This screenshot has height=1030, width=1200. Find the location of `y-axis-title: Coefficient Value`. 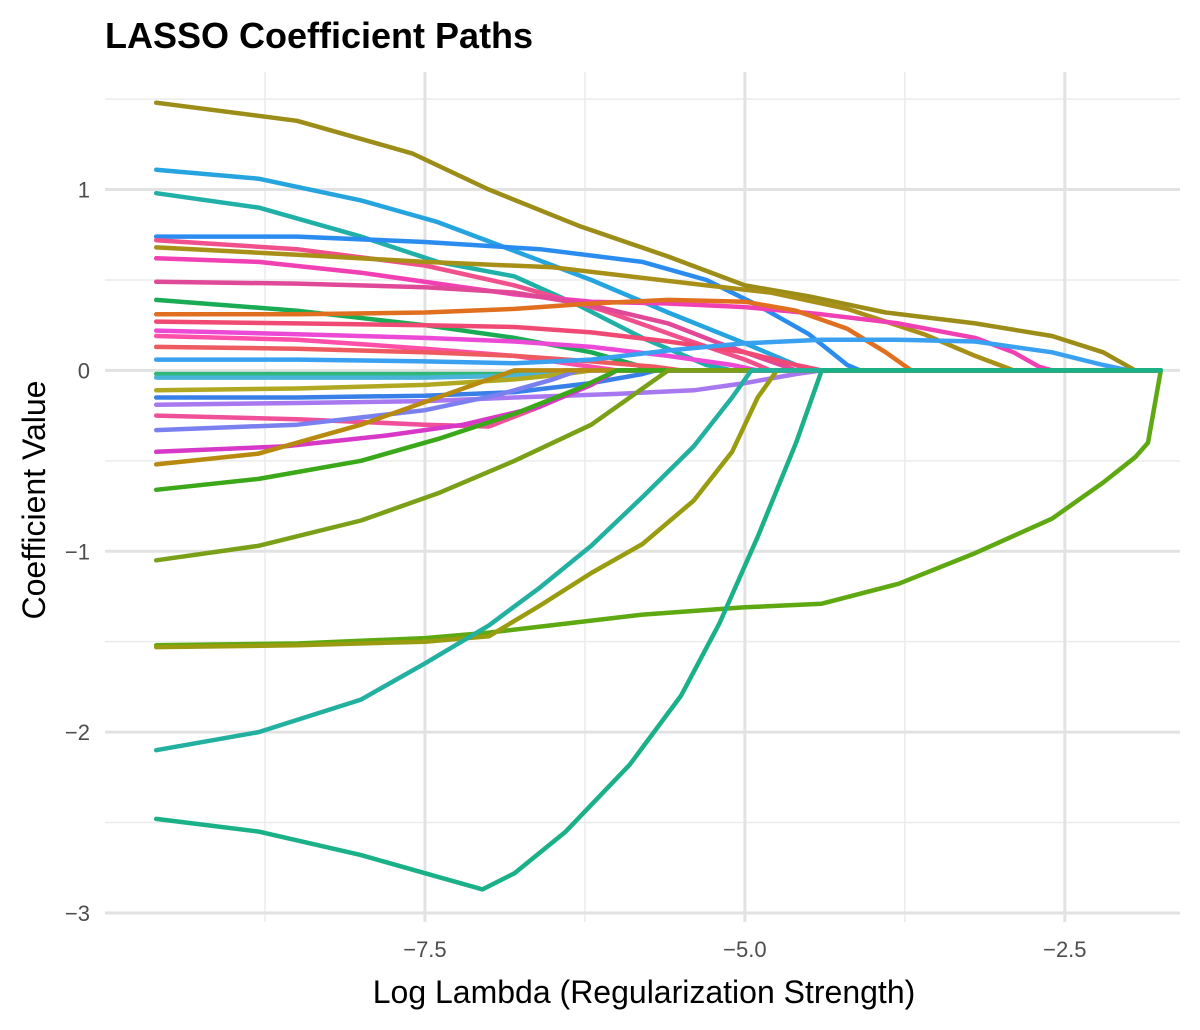

y-axis-title: Coefficient Value is located at coordinates (34, 500).